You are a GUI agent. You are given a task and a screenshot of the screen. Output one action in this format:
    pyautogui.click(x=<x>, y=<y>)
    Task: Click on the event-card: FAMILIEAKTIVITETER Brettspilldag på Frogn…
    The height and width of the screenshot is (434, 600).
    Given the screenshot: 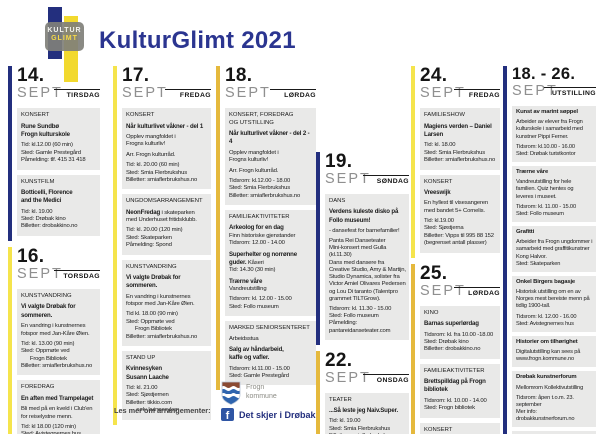 What is the action you would take?
    pyautogui.click(x=460, y=390)
    